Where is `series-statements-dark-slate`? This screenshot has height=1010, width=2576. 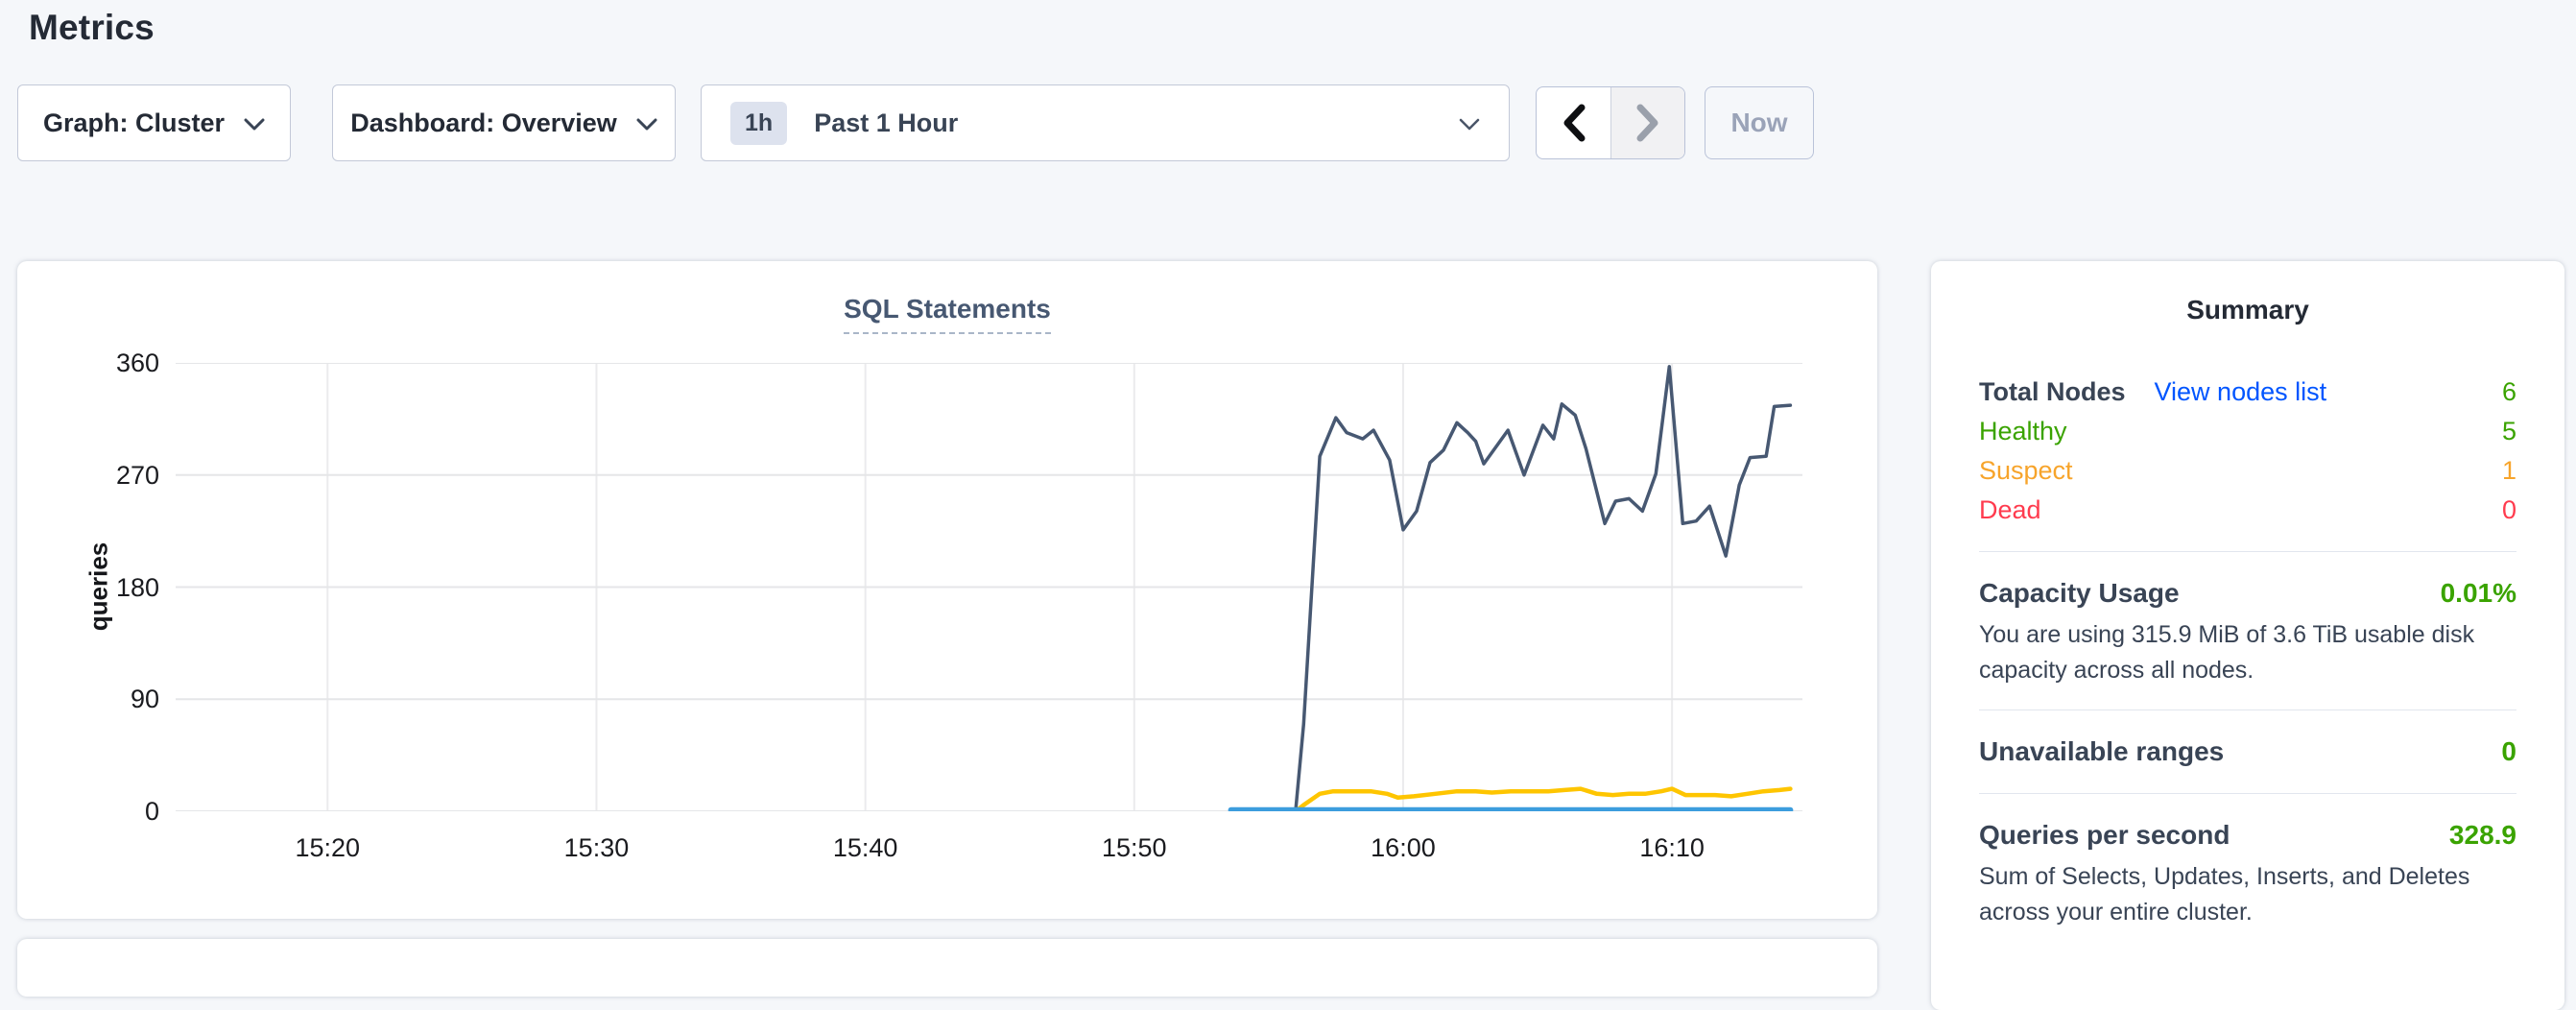 series-statements-dark-slate is located at coordinates (1543, 588).